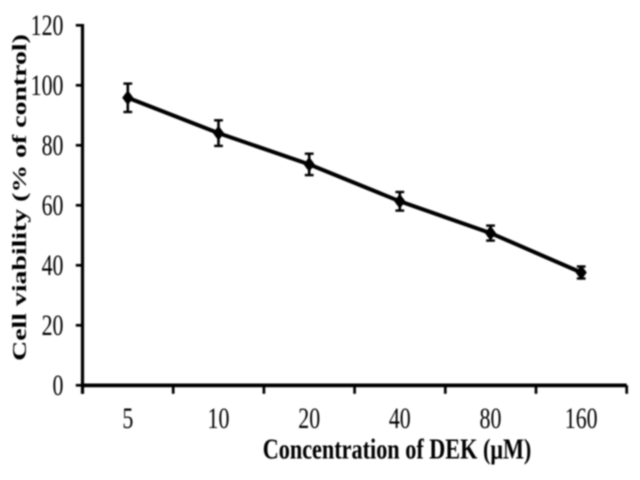 The height and width of the screenshot is (480, 640). Describe the element at coordinates (127, 418) in the screenshot. I see `svg-text: 5` at that location.